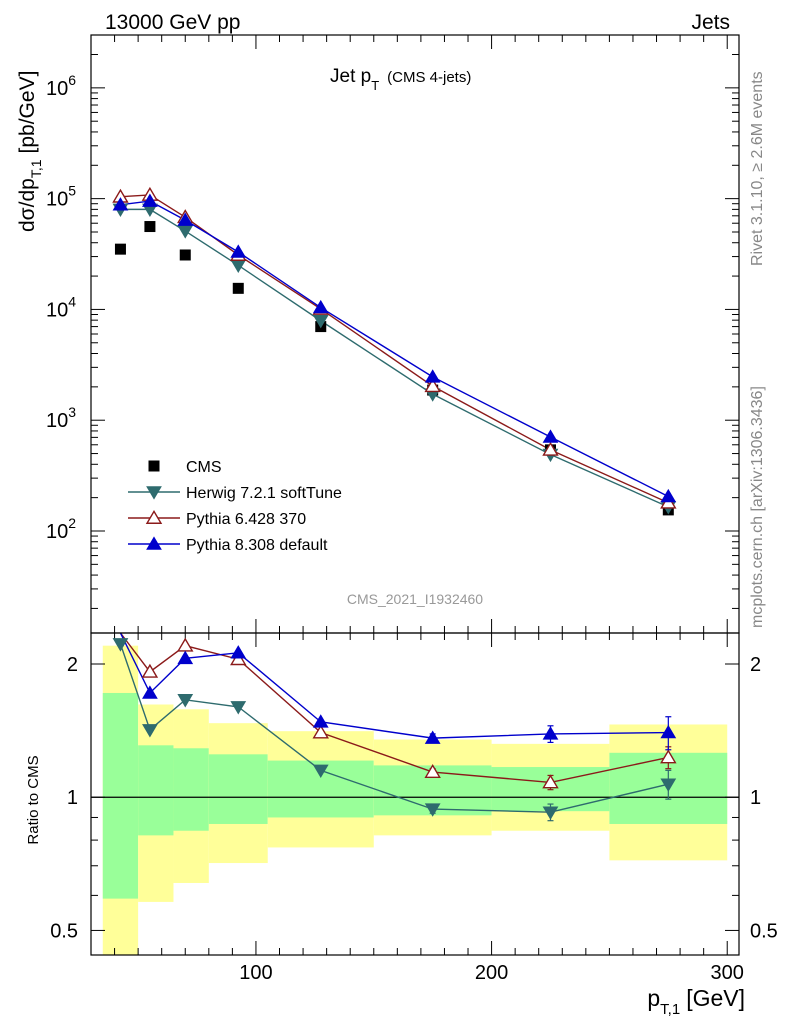 This screenshot has height=1024, width=786. What do you see at coordinates (757, 507) in the screenshot?
I see `side-text-bottom: mcplots.cern.ch [arXiv:1306.3436]` at bounding box center [757, 507].